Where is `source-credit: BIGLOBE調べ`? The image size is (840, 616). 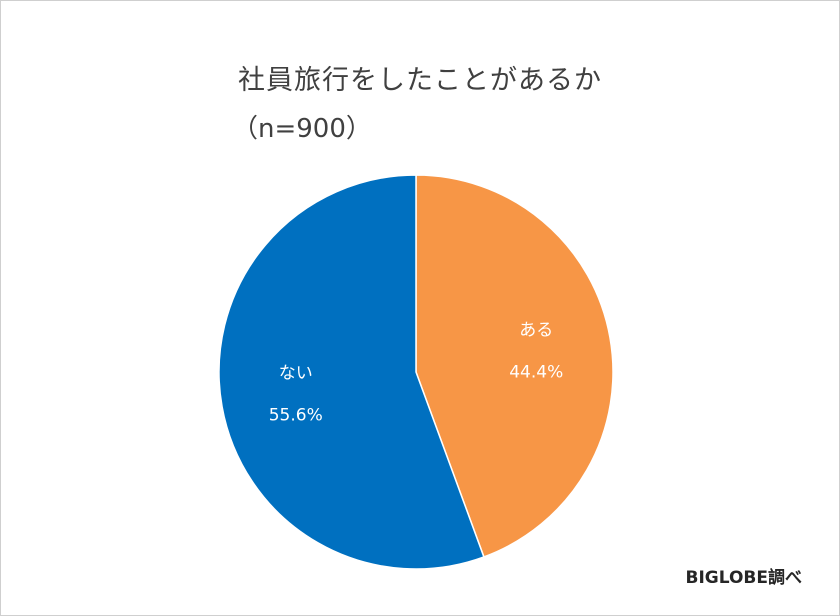
source-credit: BIGLOBE調べ is located at coordinates (744, 578).